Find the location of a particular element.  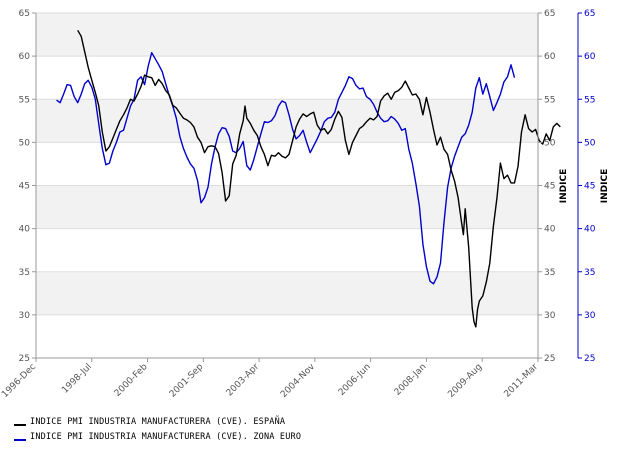

y-tick-label-right: 40 is located at coordinates (590, 230).